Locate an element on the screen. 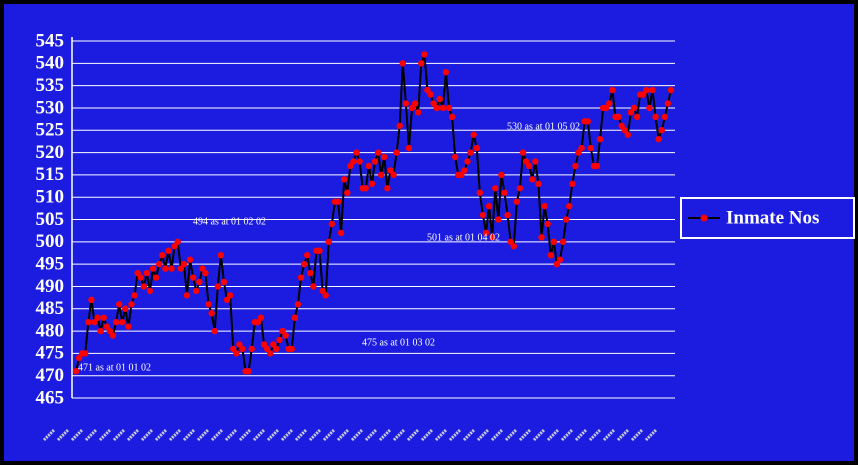 The width and height of the screenshot is (858, 465). annotation: 530 as at 01 05 02 is located at coordinates (543, 126).